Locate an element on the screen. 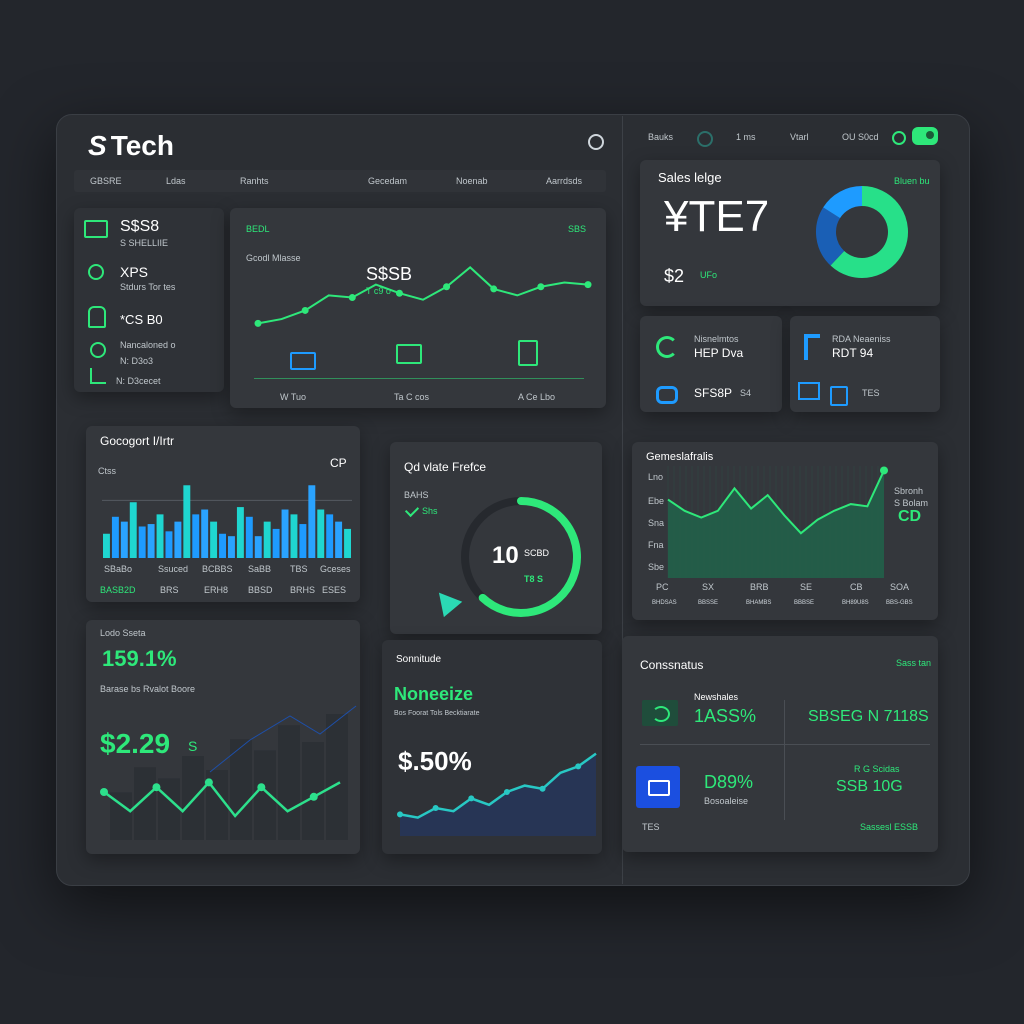 The width and height of the screenshot is (1024, 1024). top-item-2: 1 ms is located at coordinates (746, 137).